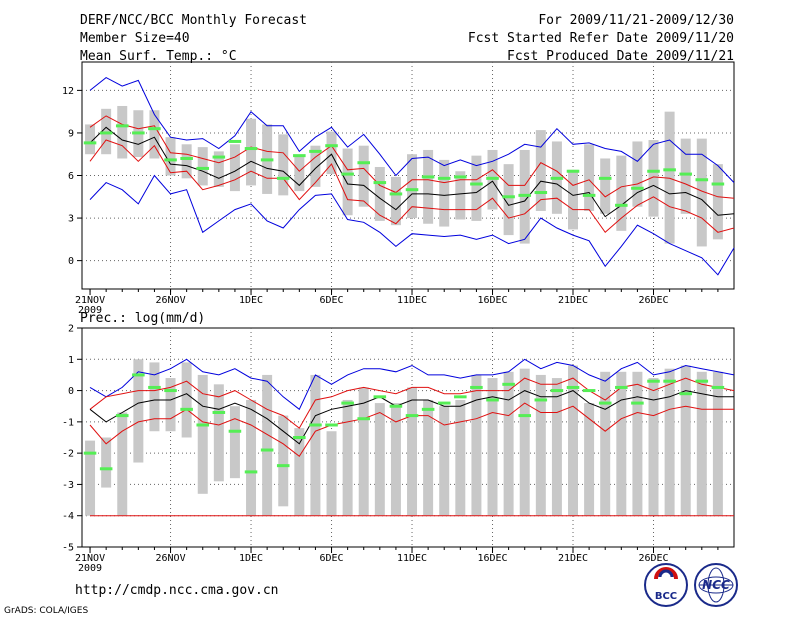 This screenshot has width=800, height=618. Describe the element at coordinates (90, 558) in the screenshot. I see `prec-xtick-label: 21NOV` at that location.